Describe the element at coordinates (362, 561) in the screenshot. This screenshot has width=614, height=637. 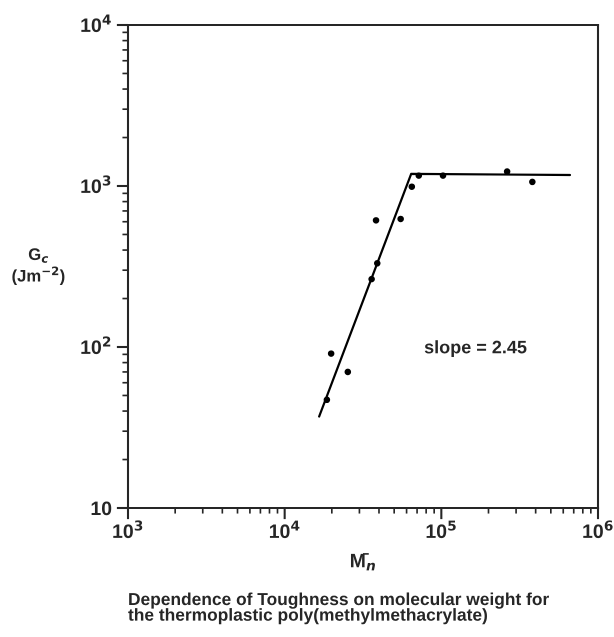
I see `x-axis-title: M̄$_{n}$` at that location.